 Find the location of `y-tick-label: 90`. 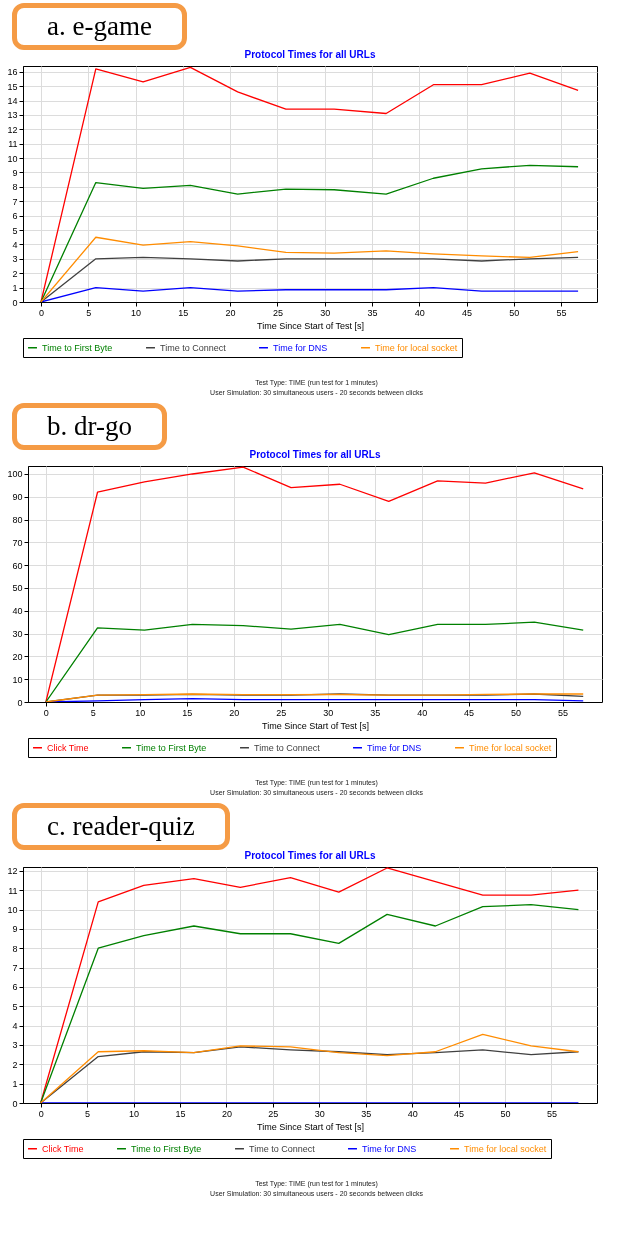

y-tick-label: 90 is located at coordinates (17, 497).